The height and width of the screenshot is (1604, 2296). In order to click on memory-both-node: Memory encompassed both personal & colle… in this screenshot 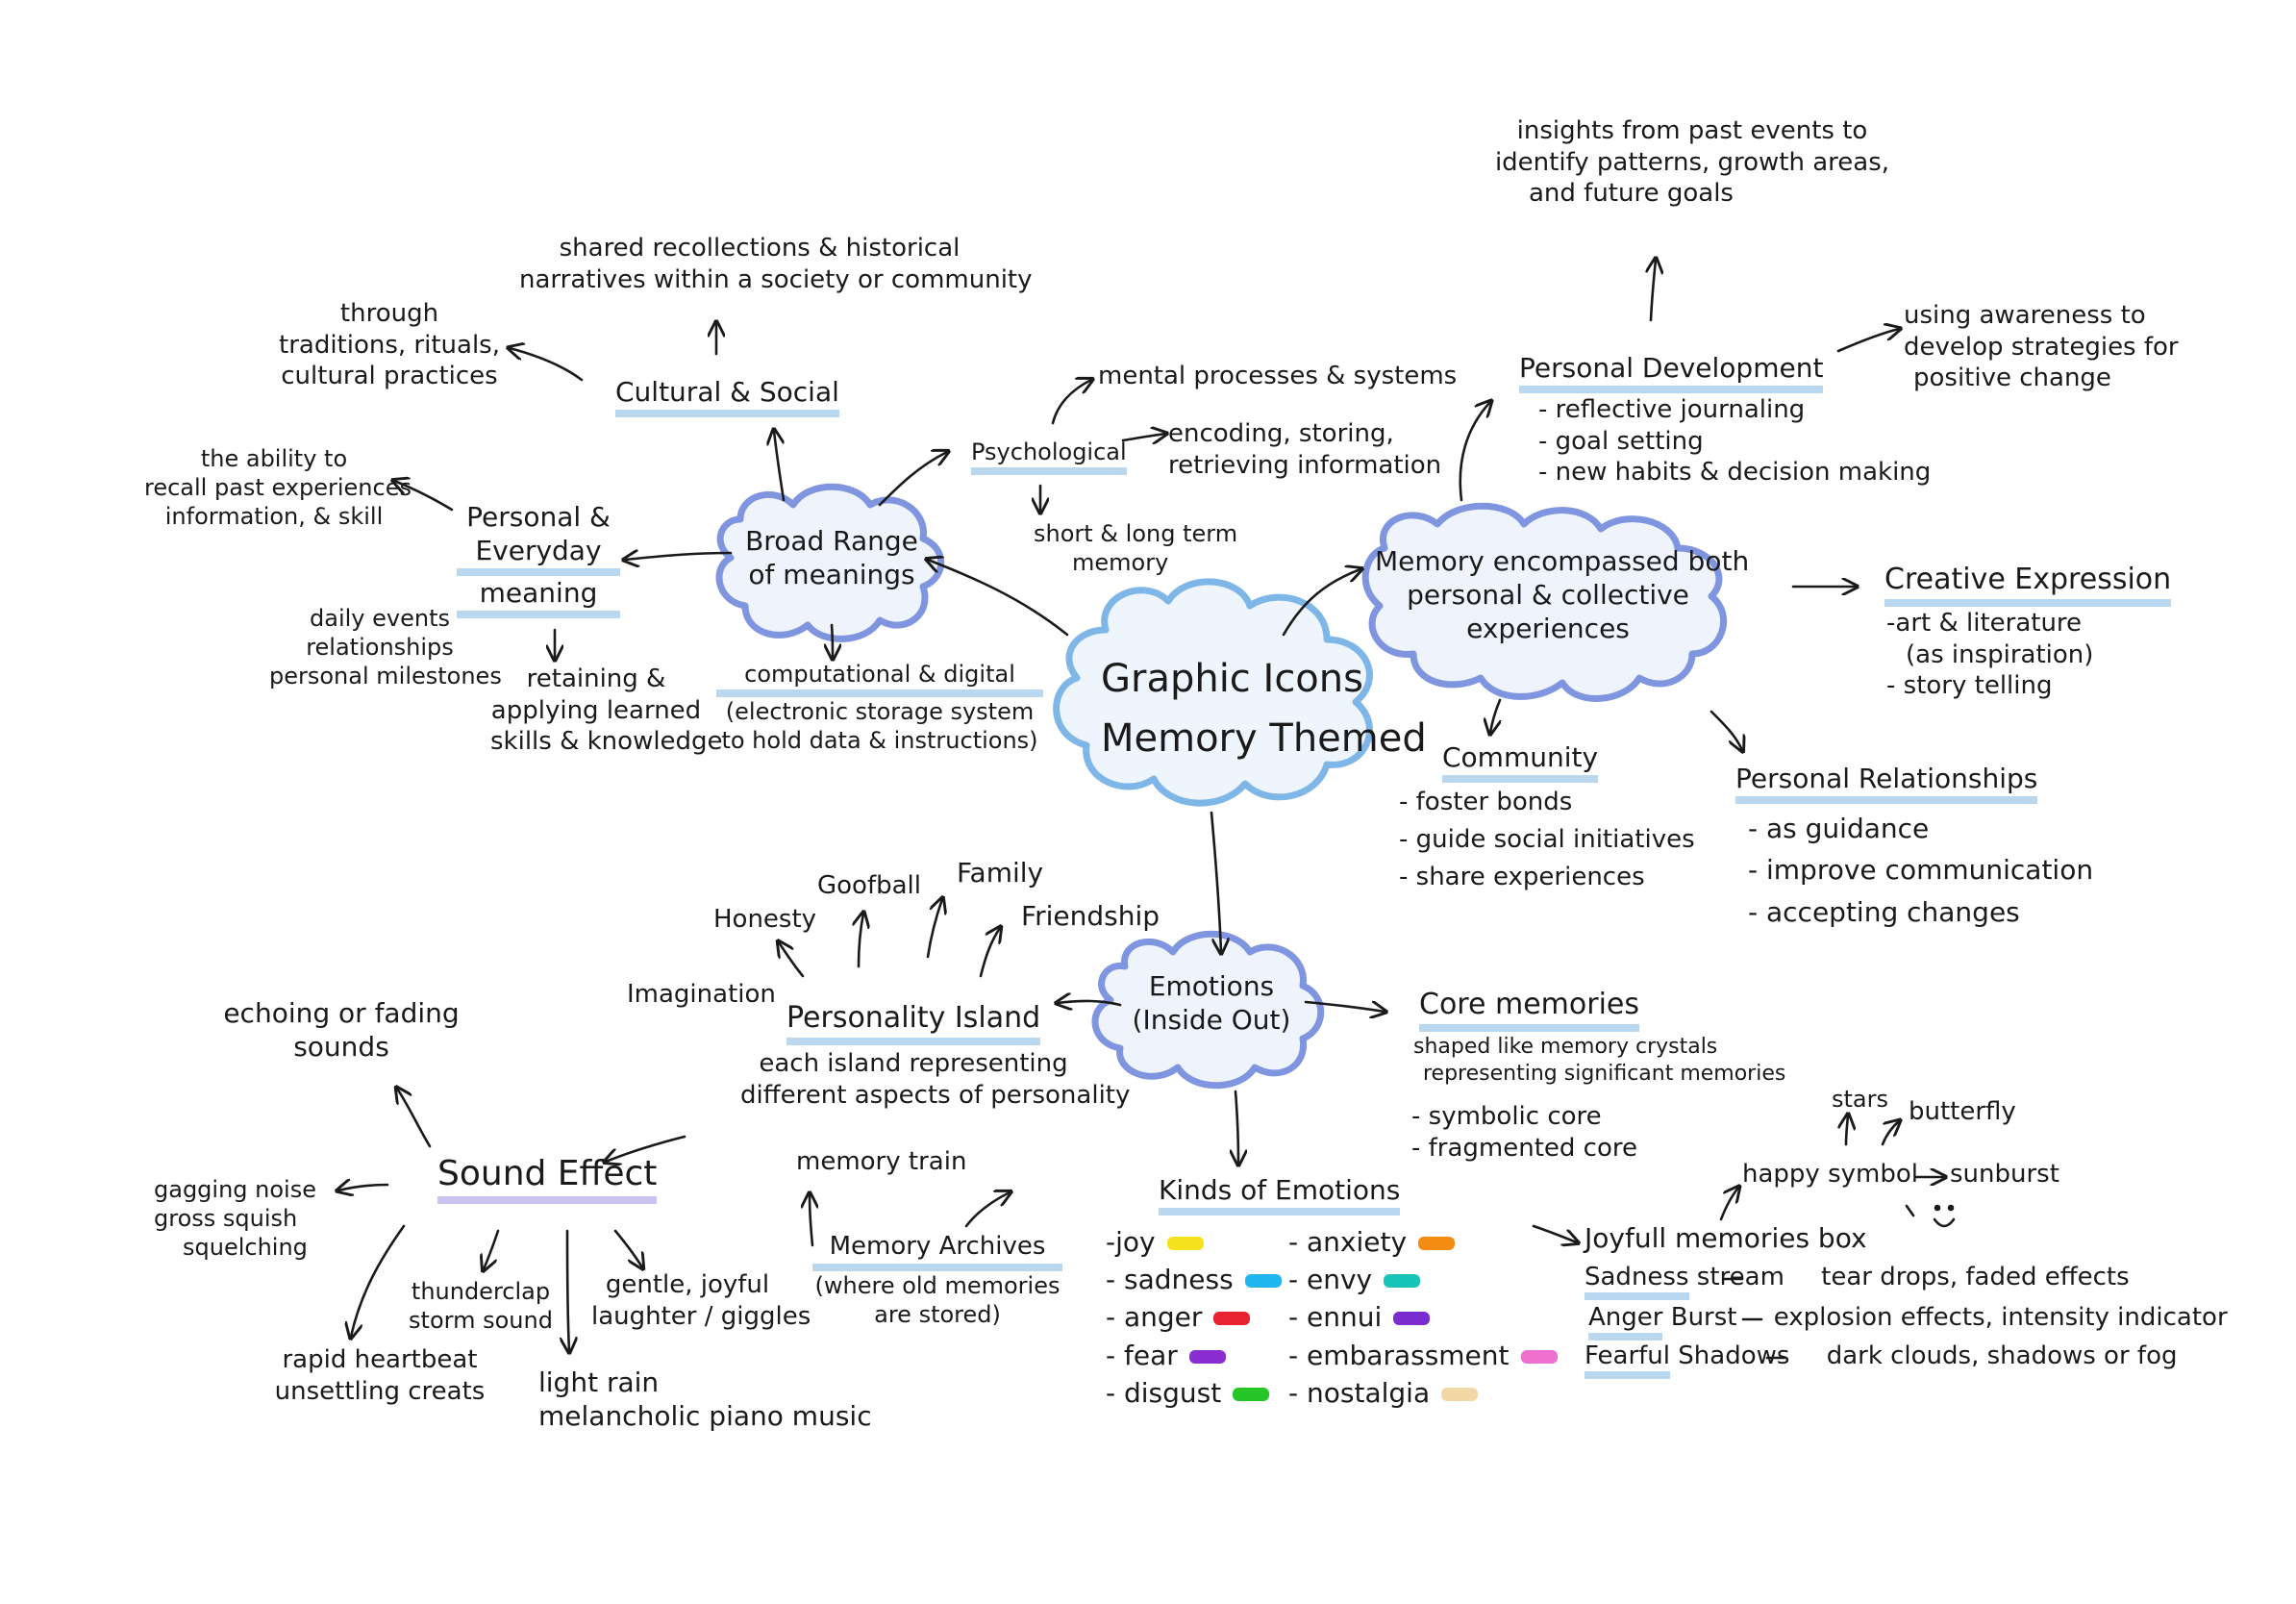, I will do `click(1562, 594)`.